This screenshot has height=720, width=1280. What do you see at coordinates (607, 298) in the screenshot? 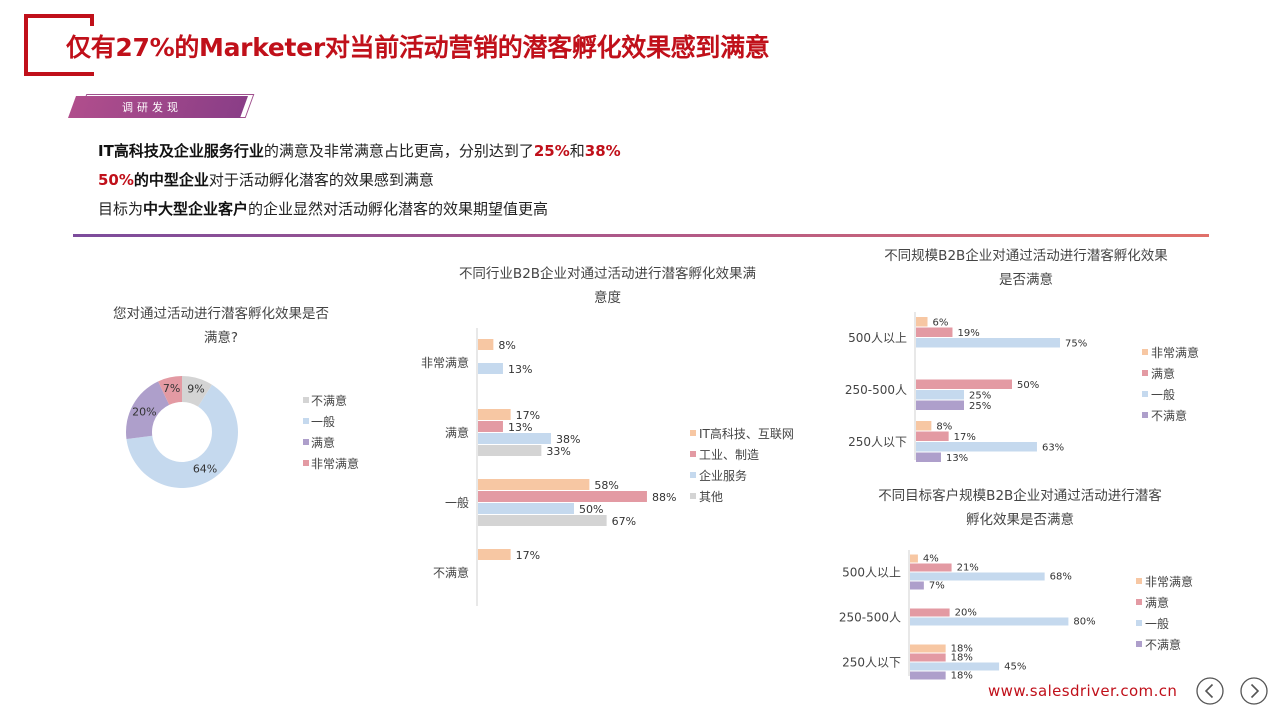
I see `industry-chart-title-line: 意度` at bounding box center [607, 298].